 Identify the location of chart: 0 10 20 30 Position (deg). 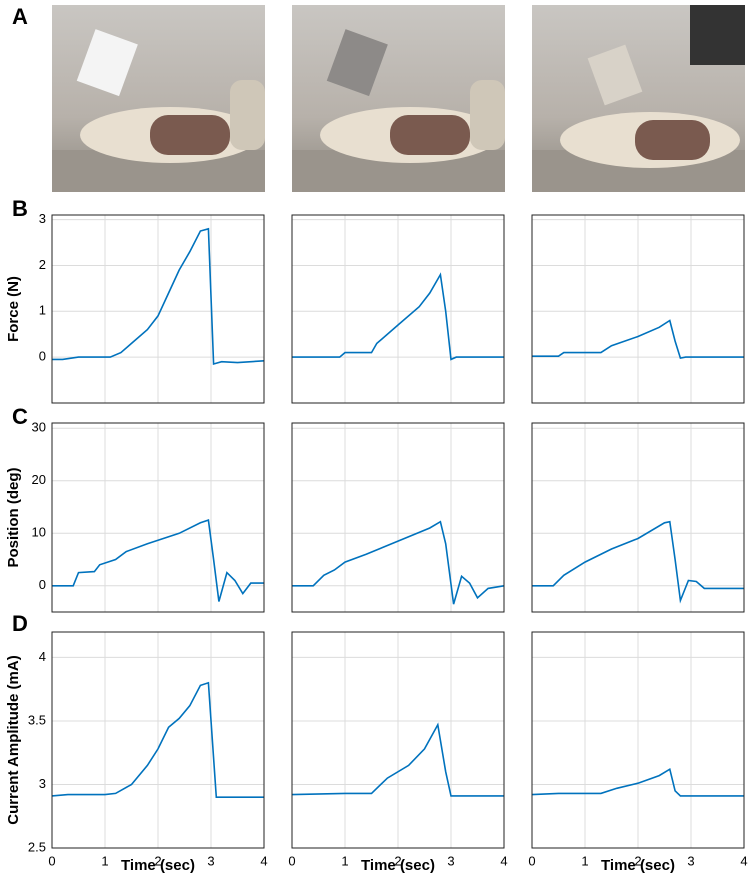
(135, 516).